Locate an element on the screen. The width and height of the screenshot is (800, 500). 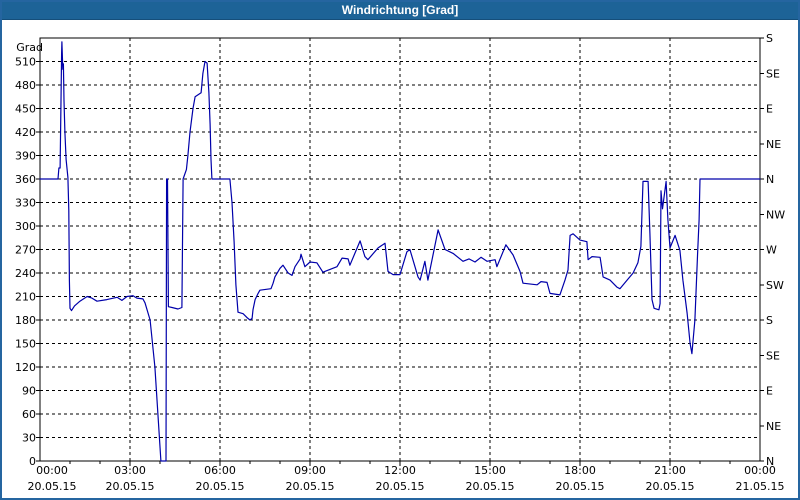
y-left-tick-label: 90 is located at coordinates (29, 391).